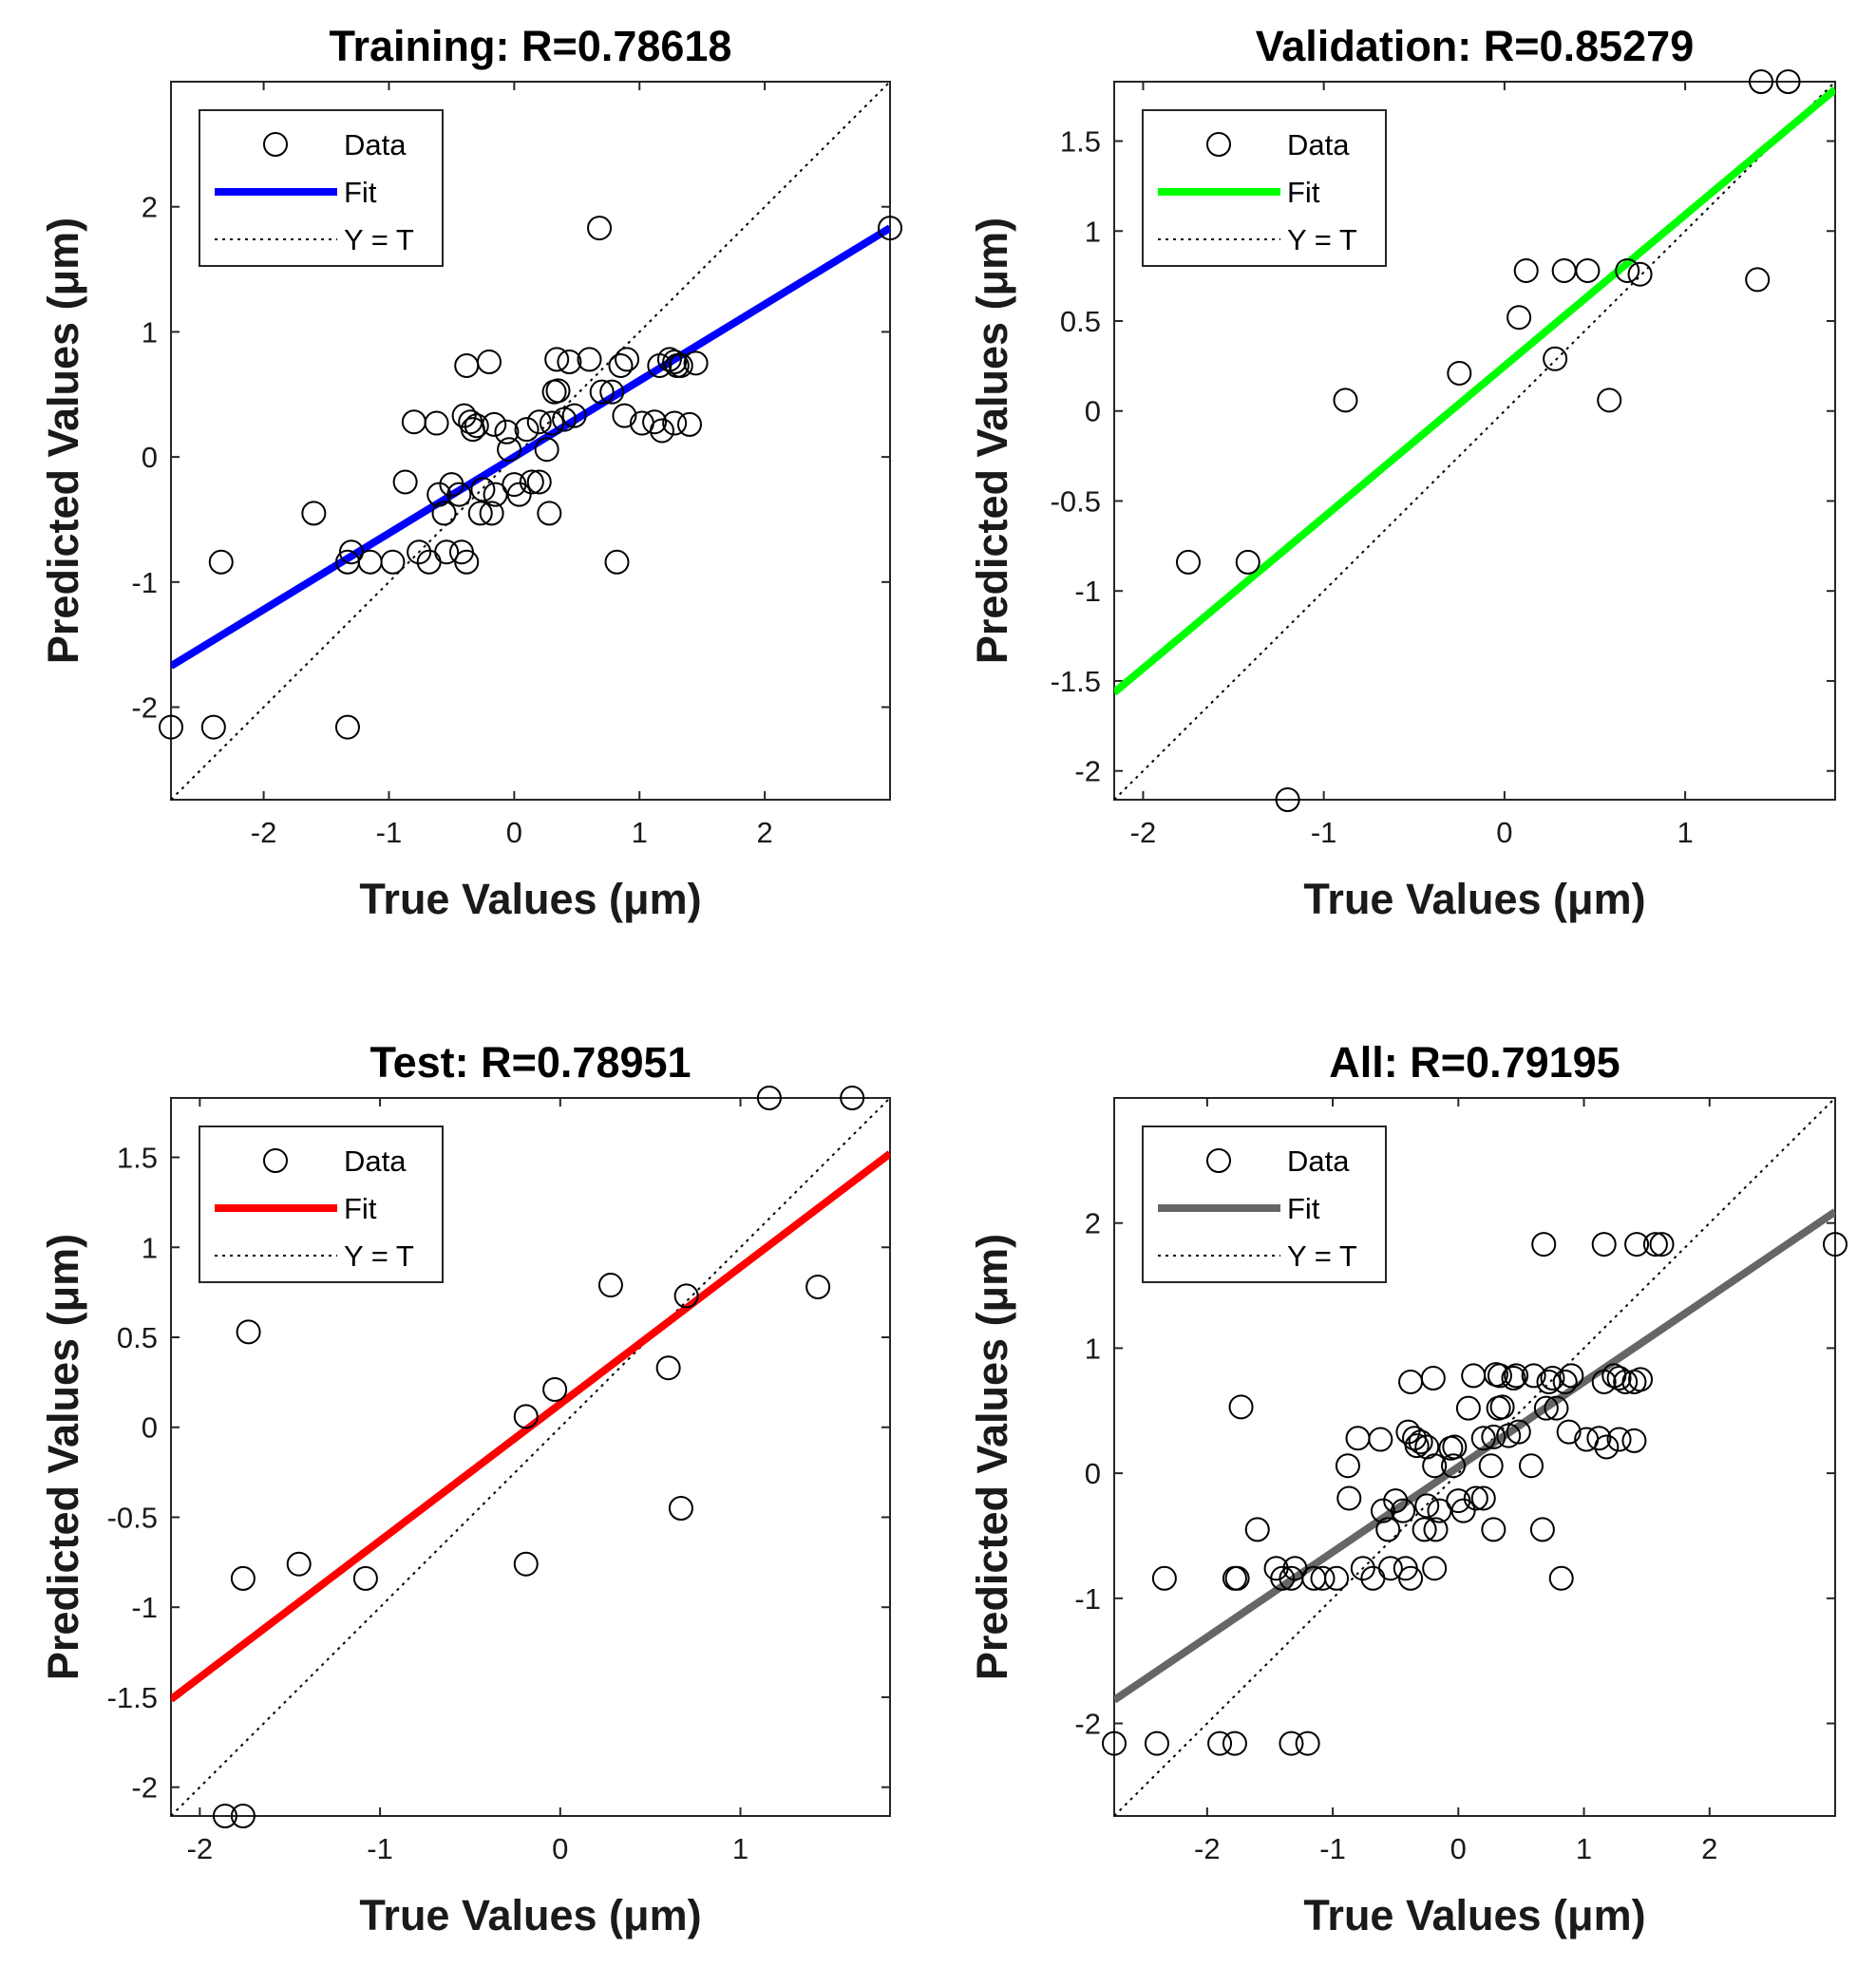 The image size is (1876, 1967). Describe the element at coordinates (132, 1517) in the screenshot. I see `y-tick-label: -0.5` at that location.